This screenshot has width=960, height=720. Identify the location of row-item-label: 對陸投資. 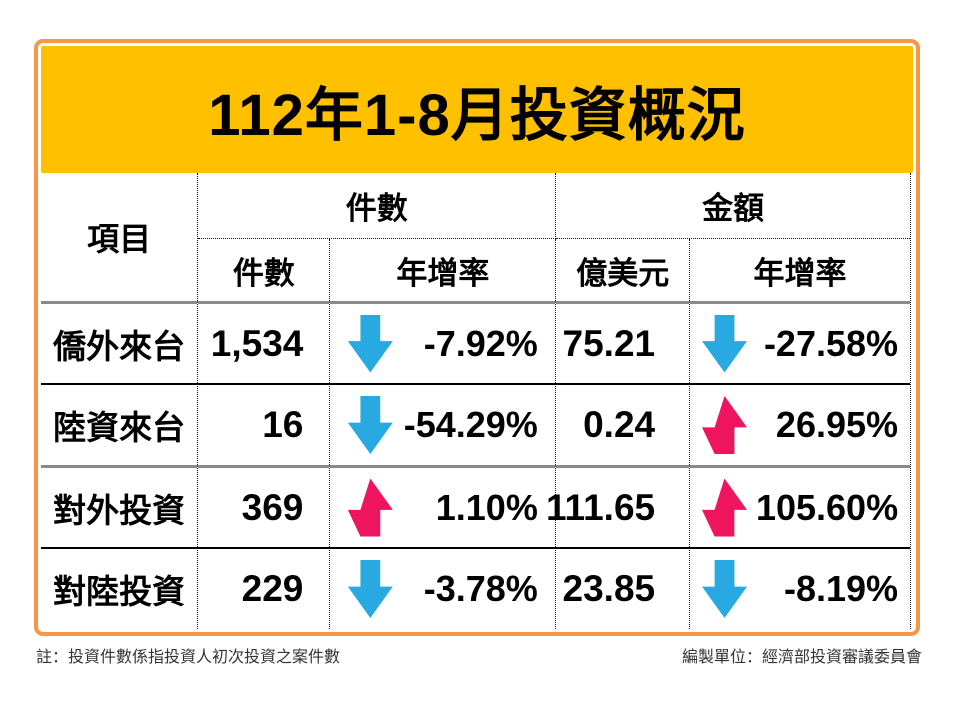
(120, 588).